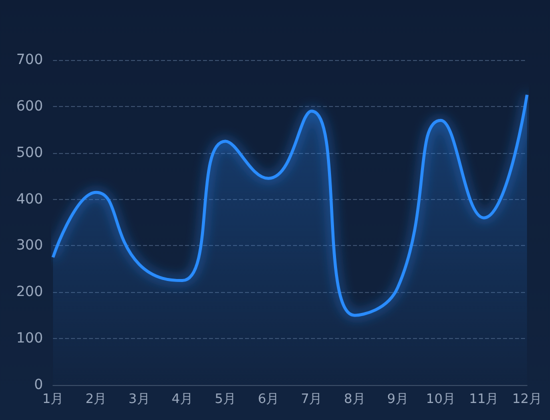 This screenshot has width=550, height=420. What do you see at coordinates (397, 399) in the screenshot?
I see `x-tick-label: 9月` at bounding box center [397, 399].